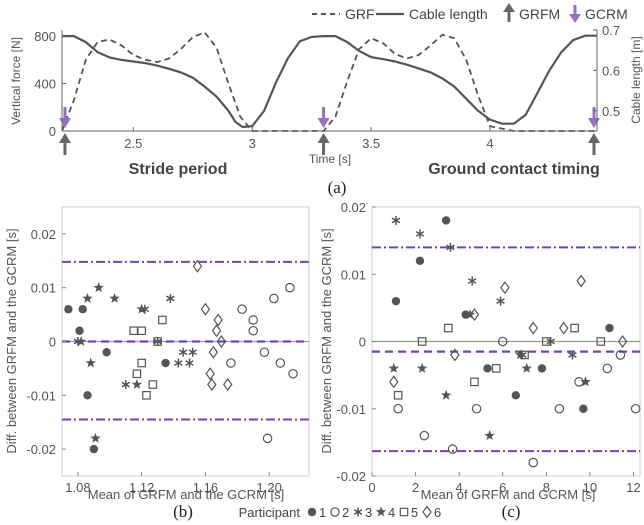 The image size is (644, 525). Describe the element at coordinates (77, 487) in the screenshot. I see `x-tick-label: 1.08` at that location.